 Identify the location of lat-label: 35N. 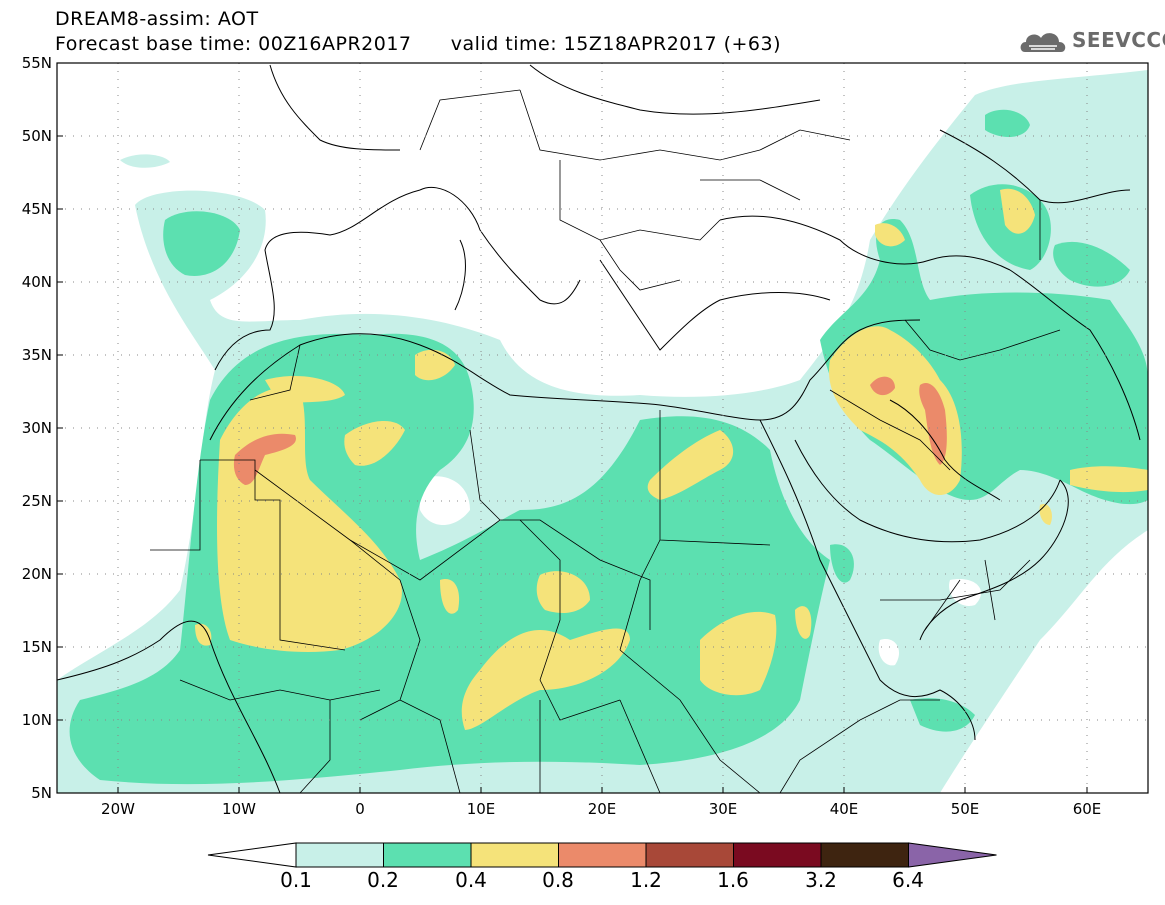
(37, 355).